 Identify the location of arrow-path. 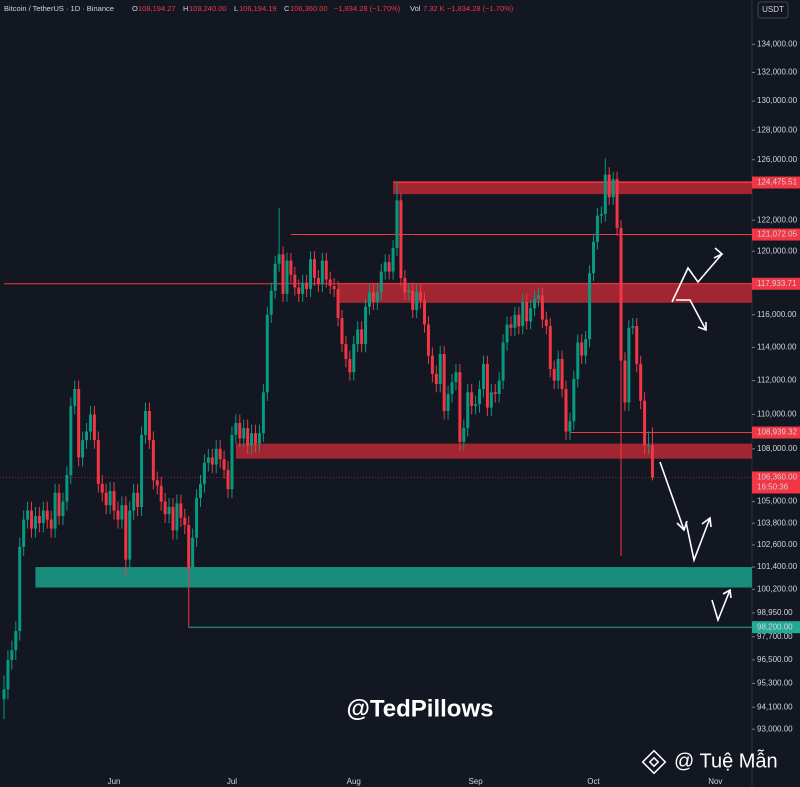
(721, 606).